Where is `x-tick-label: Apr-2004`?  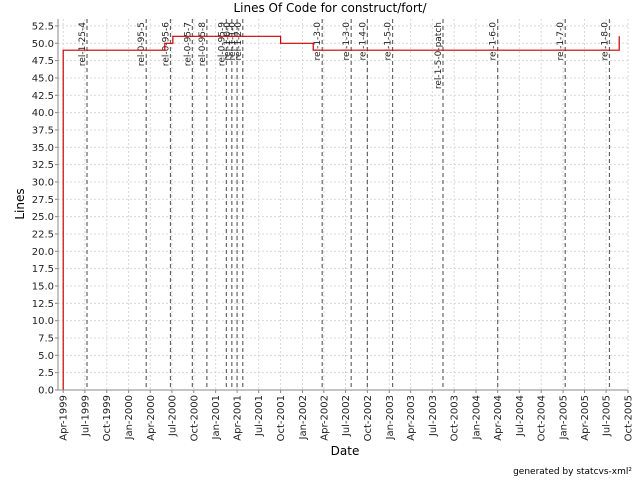
x-tick-label: Apr-2004 is located at coordinates (498, 418).